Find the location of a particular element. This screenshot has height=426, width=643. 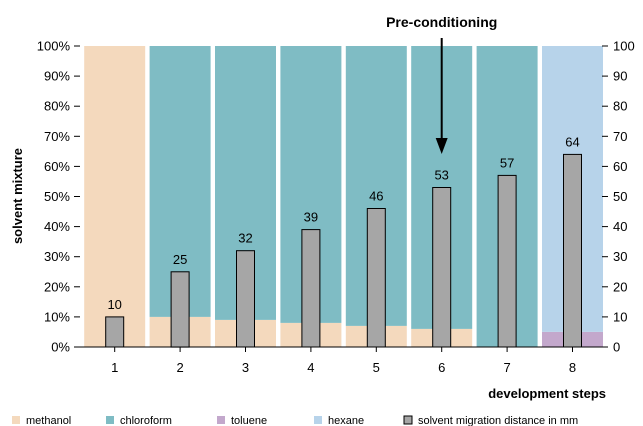

right-tick-label: 30 is located at coordinates (620, 256).